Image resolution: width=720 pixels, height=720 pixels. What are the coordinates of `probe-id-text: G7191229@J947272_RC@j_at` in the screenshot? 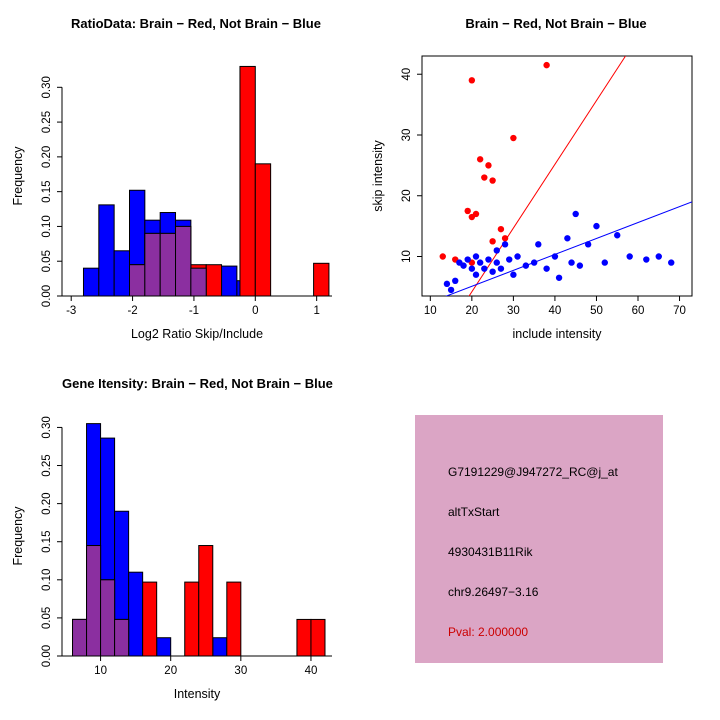 It's located at (533, 472).